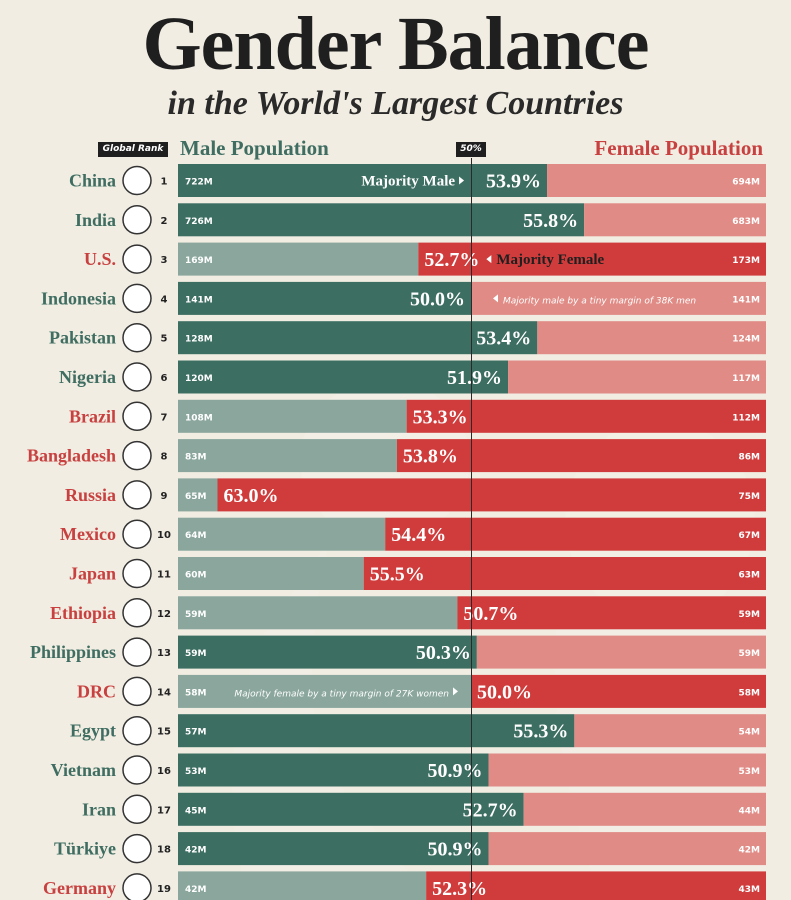  Describe the element at coordinates (196, 811) in the screenshot. I see `male-population-value: 45M` at that location.